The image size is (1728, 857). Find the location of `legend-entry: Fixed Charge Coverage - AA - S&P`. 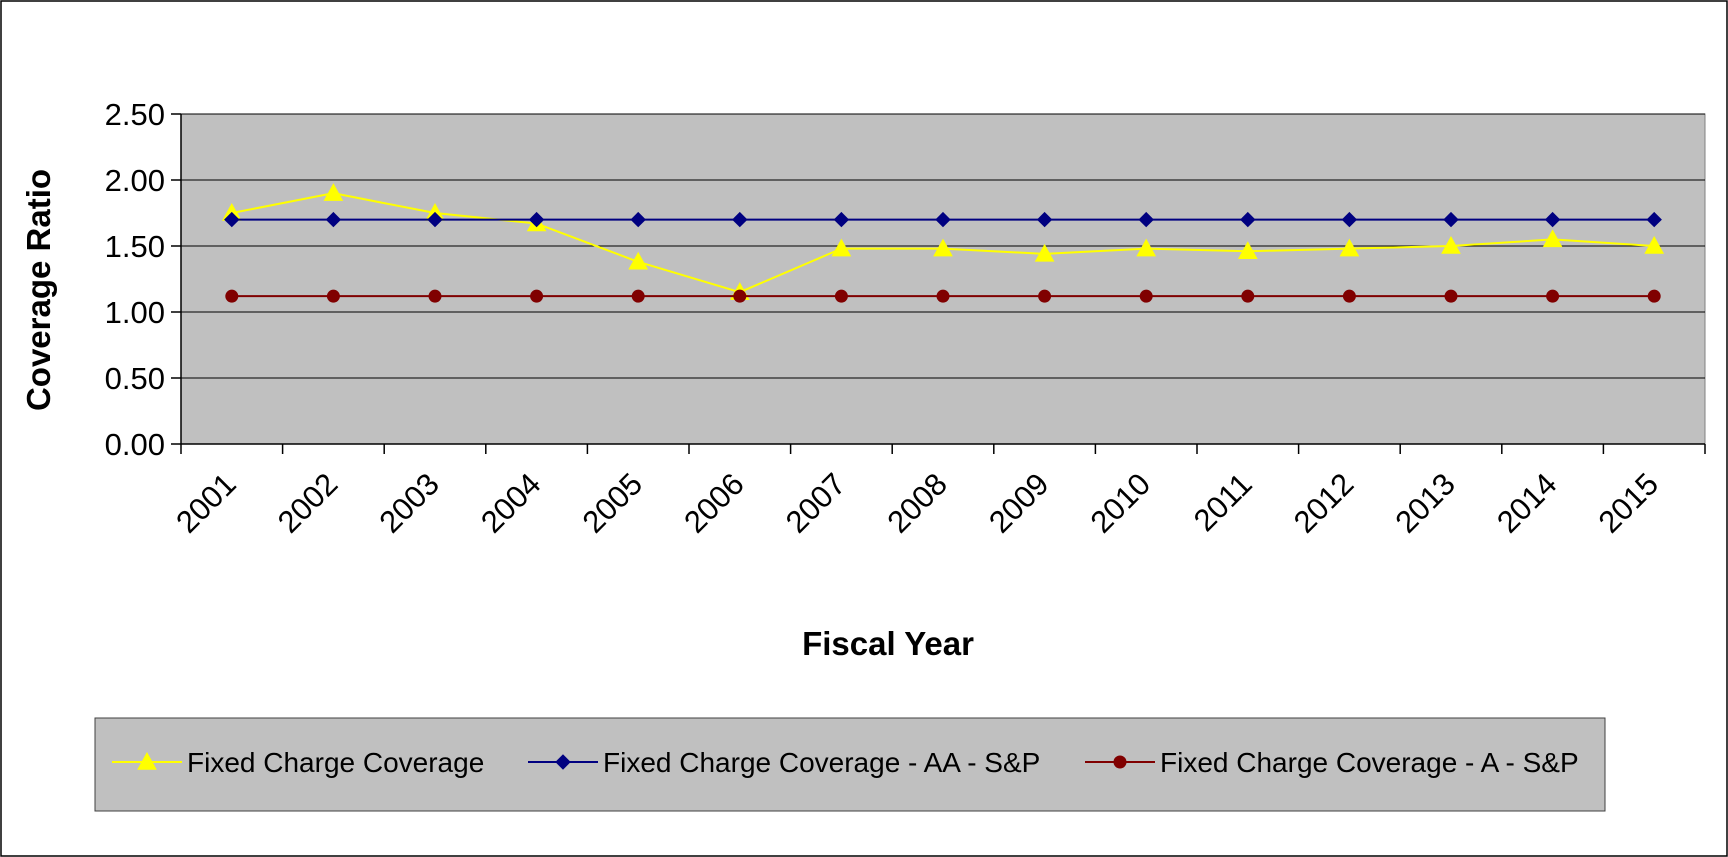

legend-entry: Fixed Charge Coverage - AA - S&P is located at coordinates (784, 762).